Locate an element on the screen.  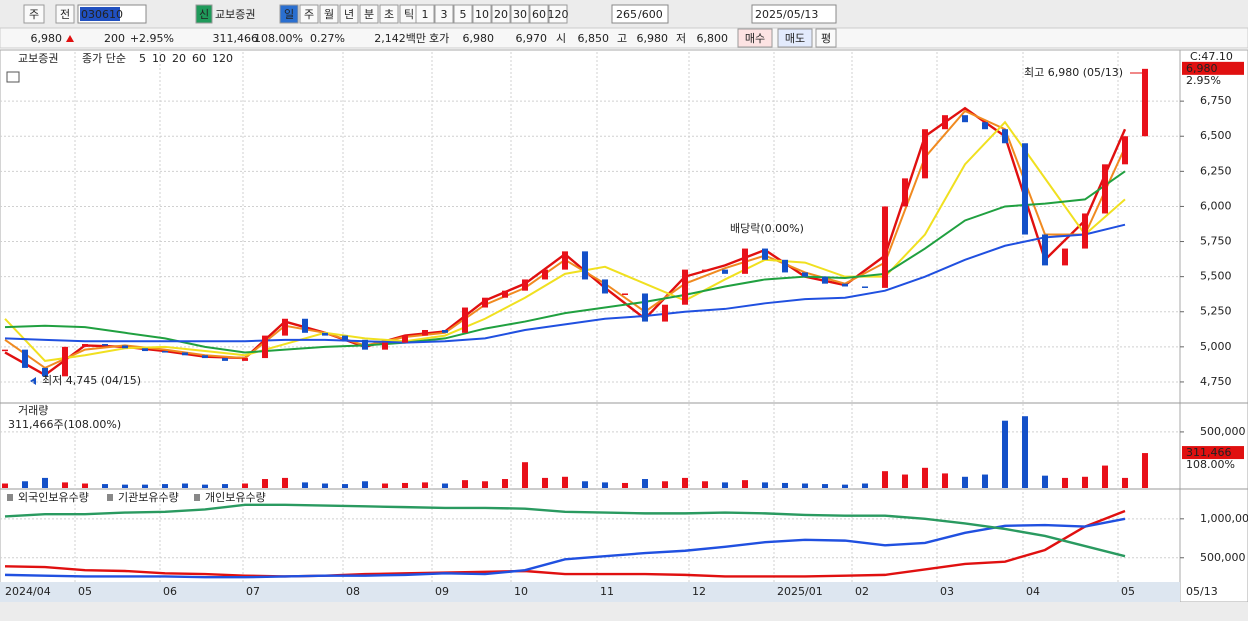
info-turnover: 0.27% is located at coordinates (327, 38).